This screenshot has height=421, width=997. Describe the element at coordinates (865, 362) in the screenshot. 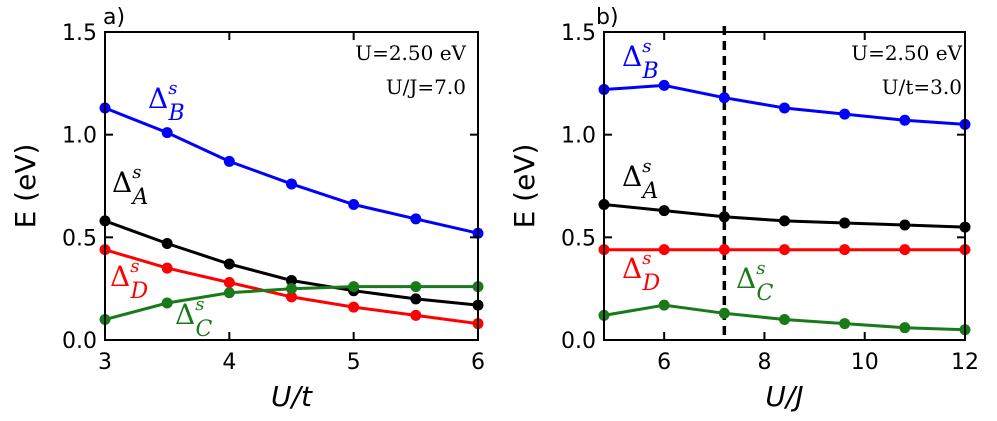

I see `x-tick-label: 10` at that location.